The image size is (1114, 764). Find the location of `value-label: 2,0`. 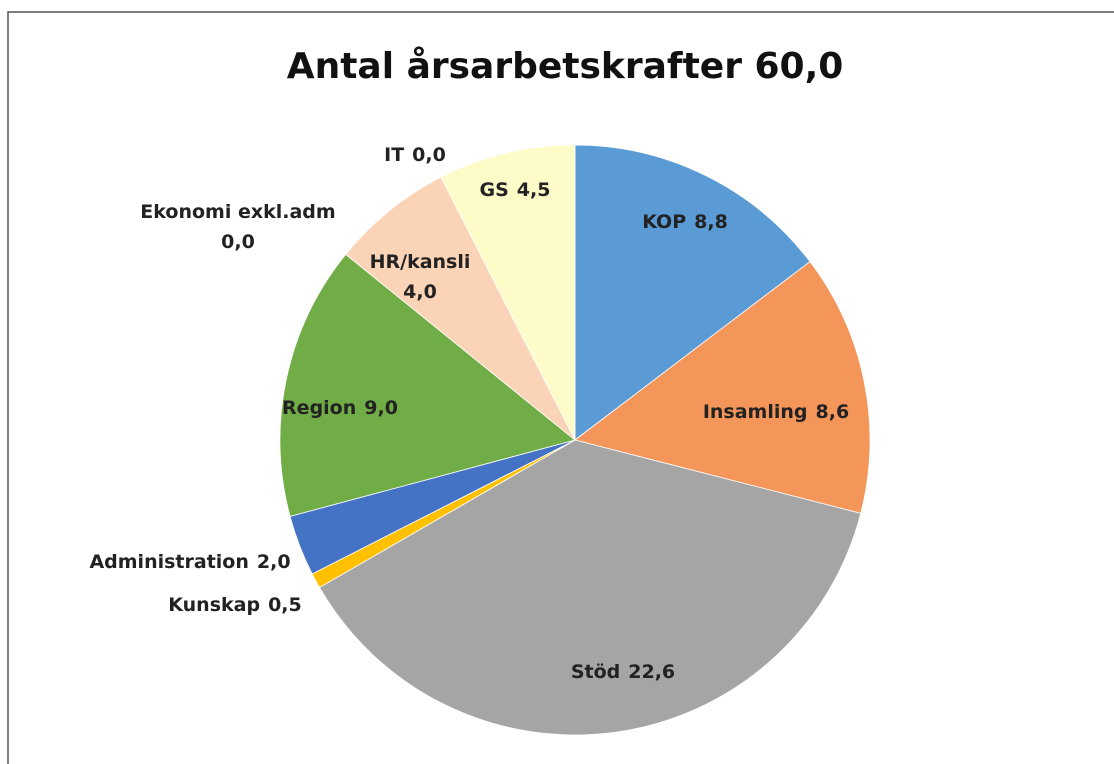

value-label: 2,0 is located at coordinates (274, 562).